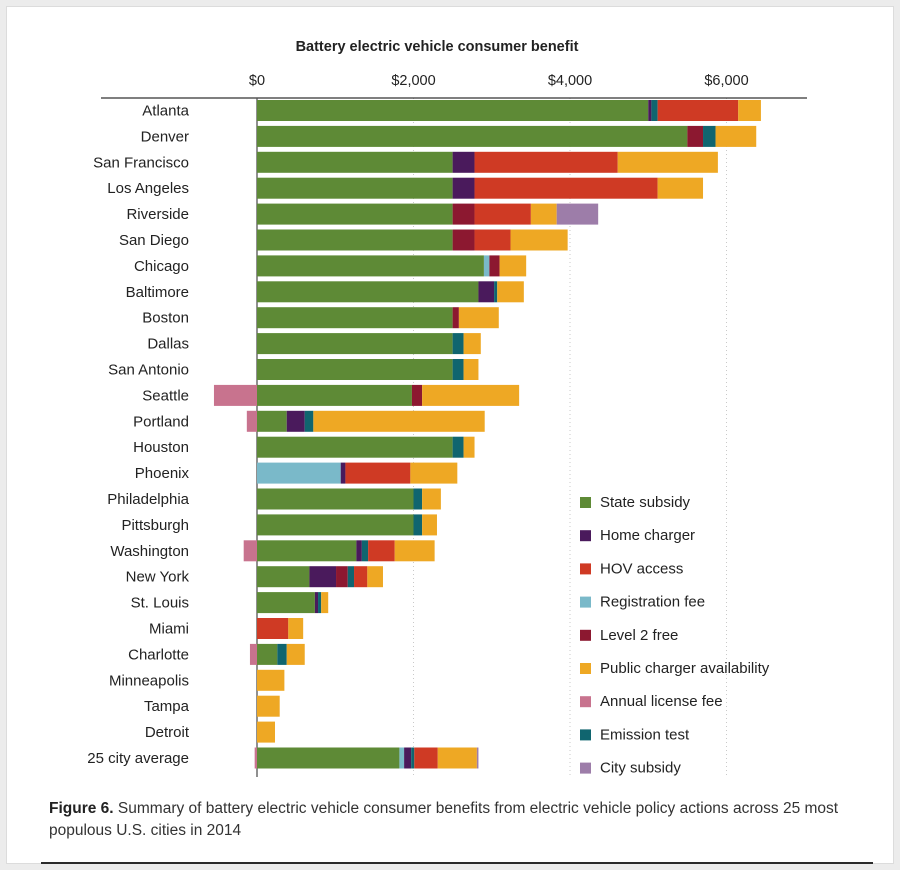 Image resolution: width=900 pixels, height=870 pixels. Describe the element at coordinates (141, 162) in the screenshot. I see `category-label: San Francisco` at that location.